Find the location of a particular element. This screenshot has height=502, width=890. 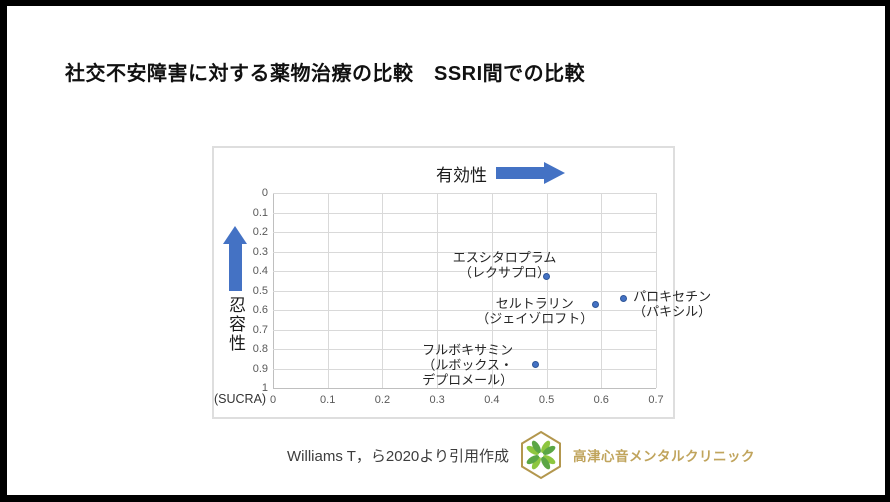

right-arrow-head is located at coordinates (554, 173).